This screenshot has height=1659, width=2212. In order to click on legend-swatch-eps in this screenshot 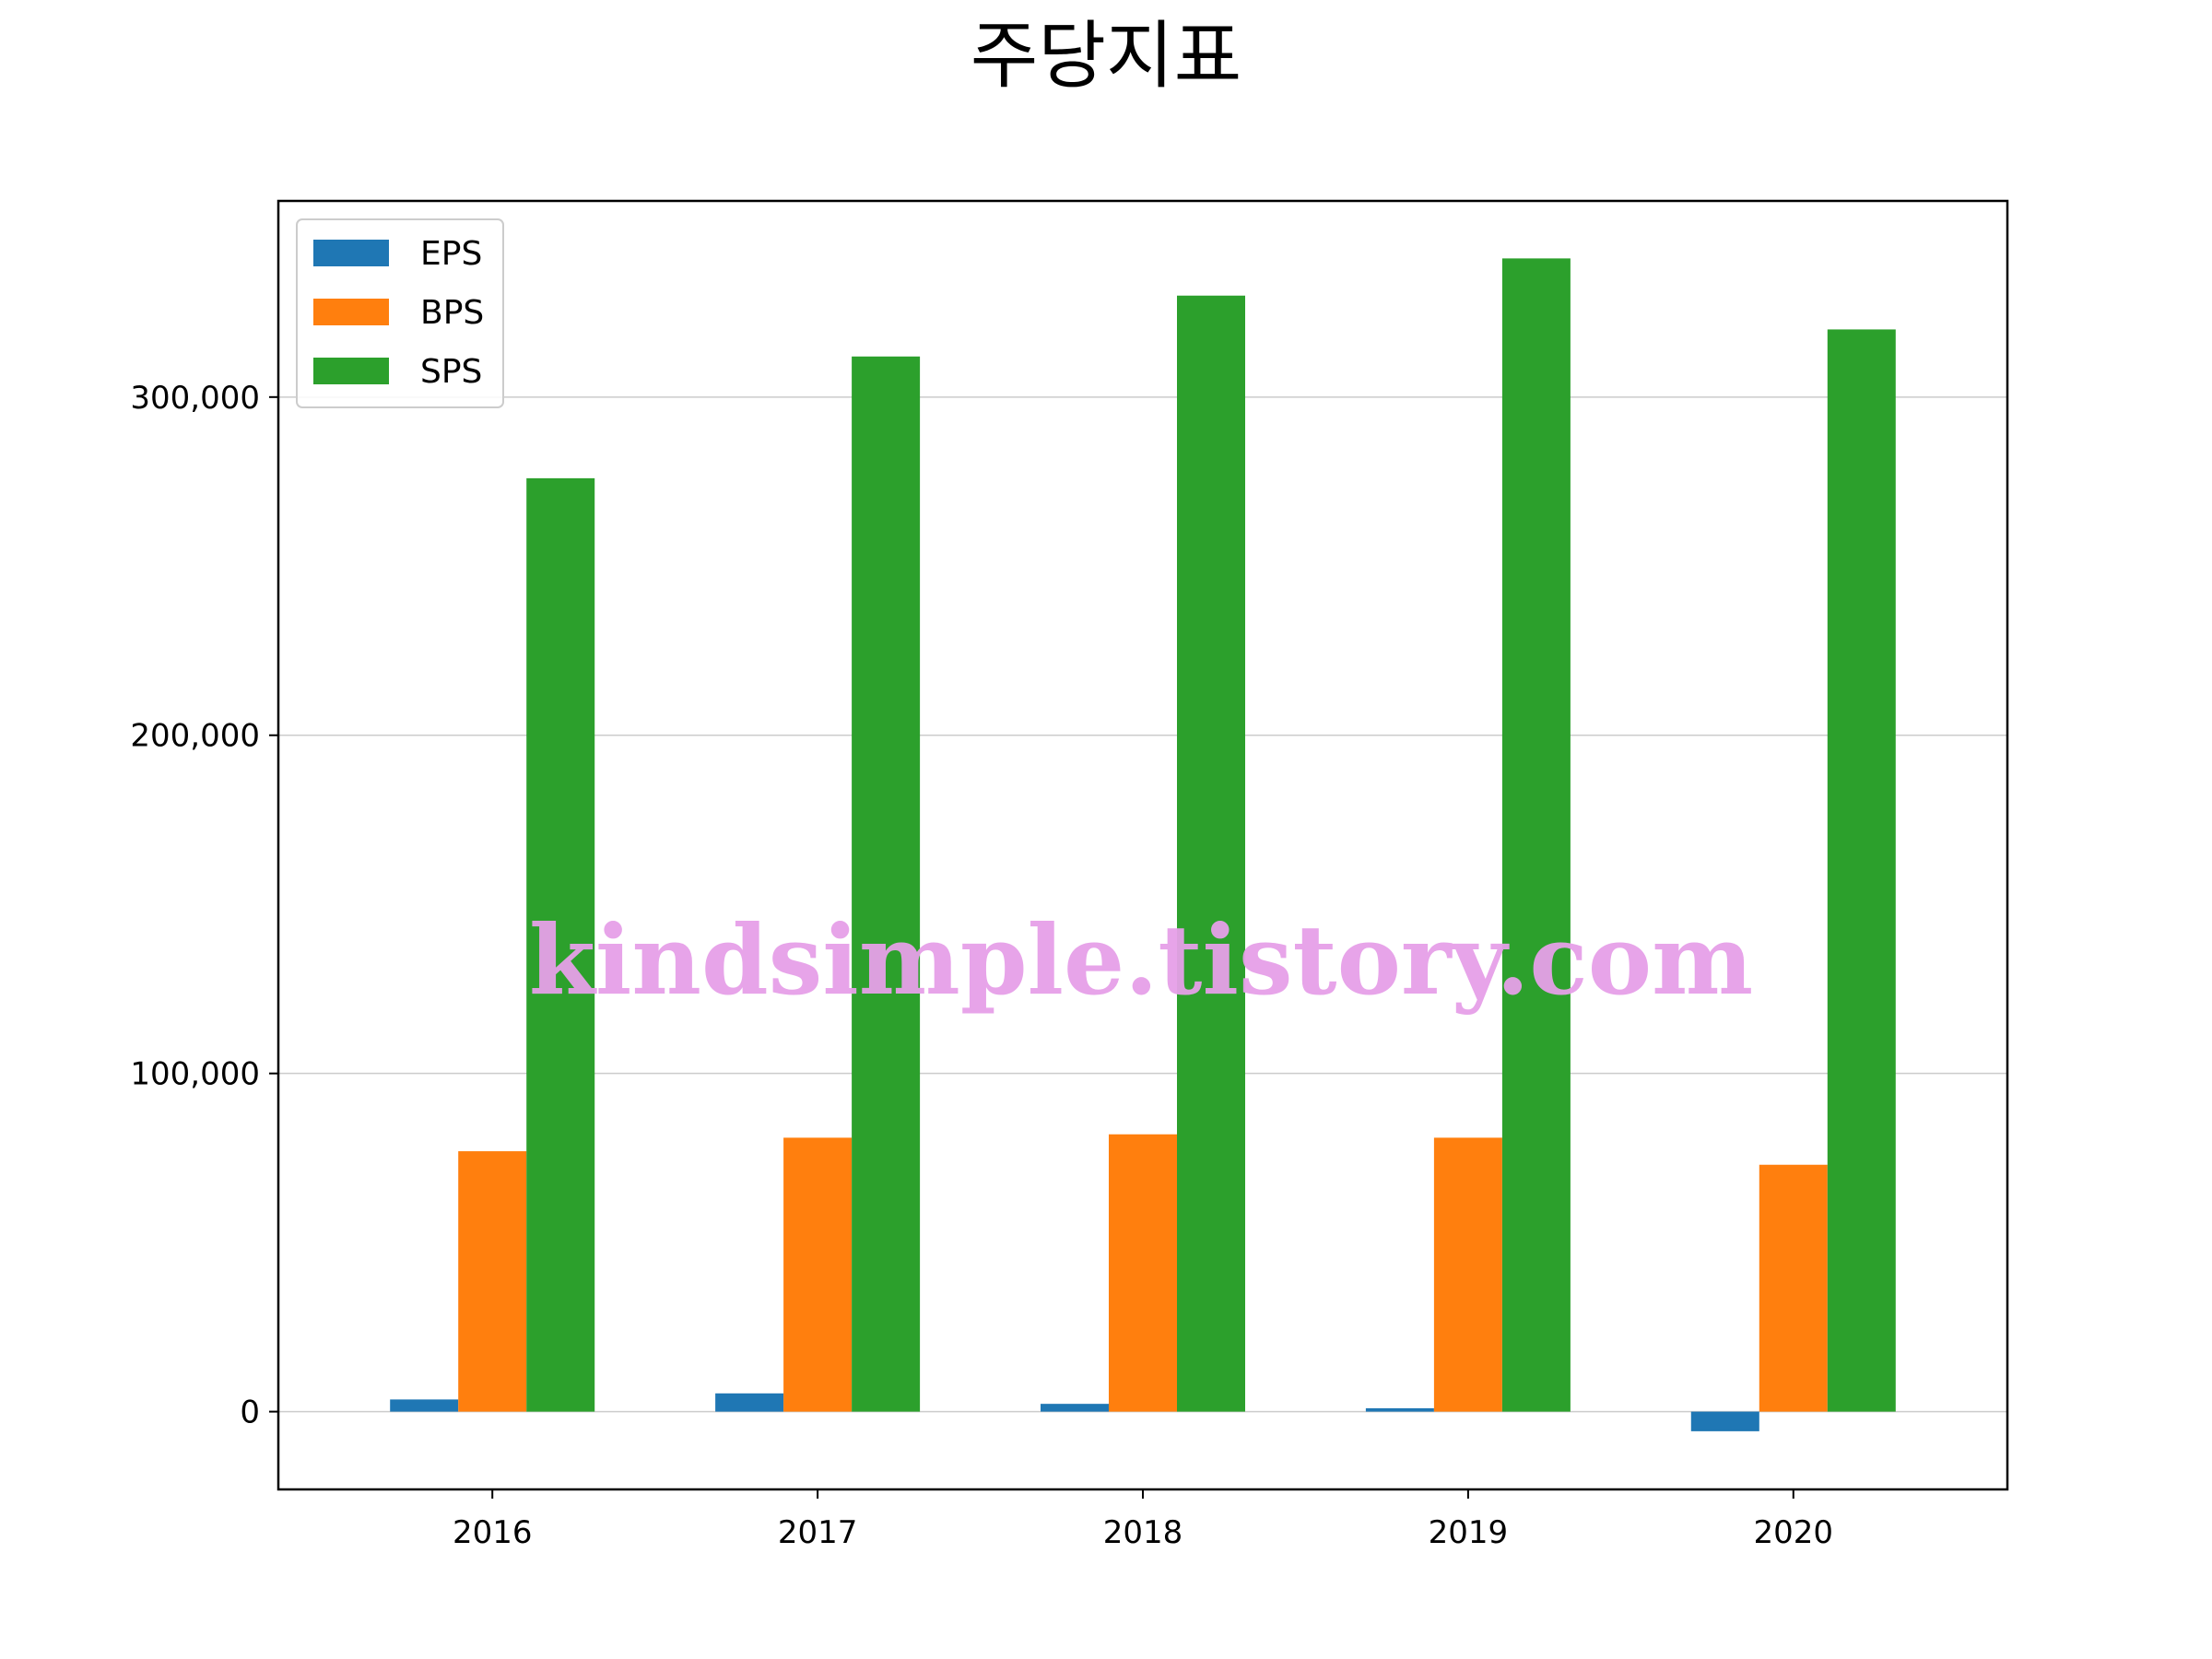, I will do `click(351, 253)`.